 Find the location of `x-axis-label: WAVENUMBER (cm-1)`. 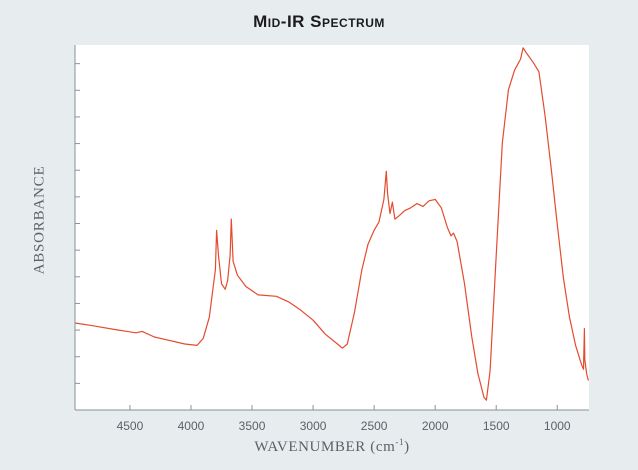

x-axis-label: WAVENUMBER (cm-1) is located at coordinates (332, 446).